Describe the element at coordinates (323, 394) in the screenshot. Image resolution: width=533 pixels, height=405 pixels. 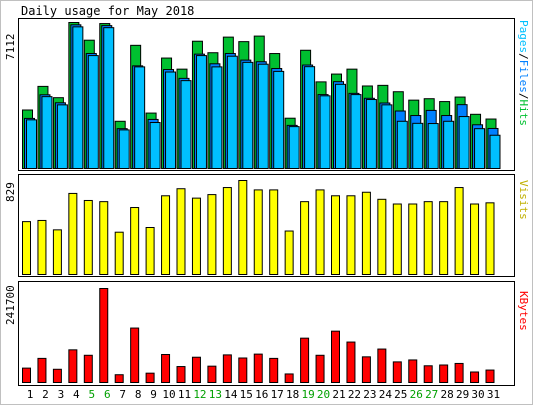
I see `x-tick-label: 20` at that location.